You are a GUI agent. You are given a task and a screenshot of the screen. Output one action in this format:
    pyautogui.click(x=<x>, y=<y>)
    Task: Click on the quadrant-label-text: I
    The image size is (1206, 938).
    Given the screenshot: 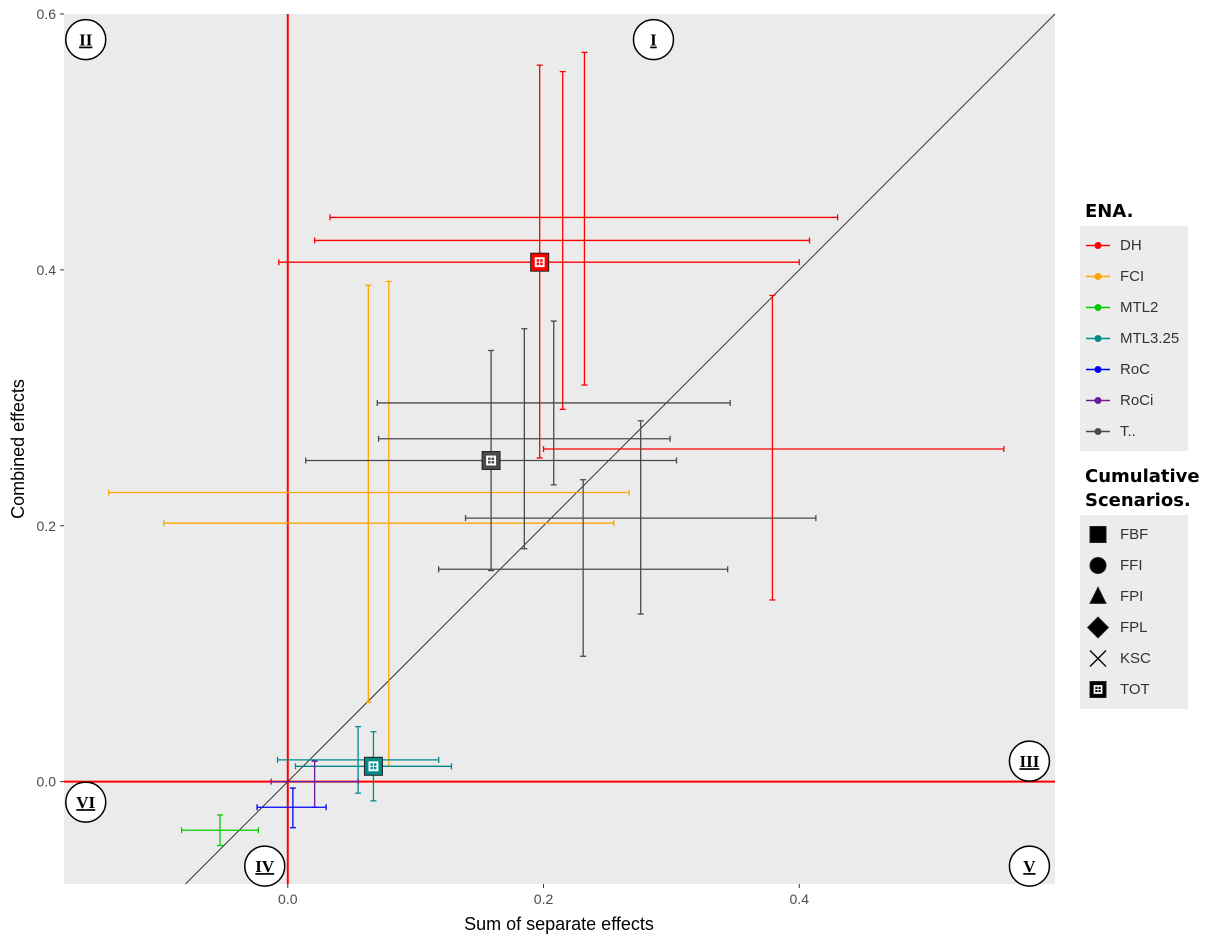 What is the action you would take?
    pyautogui.click(x=653, y=40)
    